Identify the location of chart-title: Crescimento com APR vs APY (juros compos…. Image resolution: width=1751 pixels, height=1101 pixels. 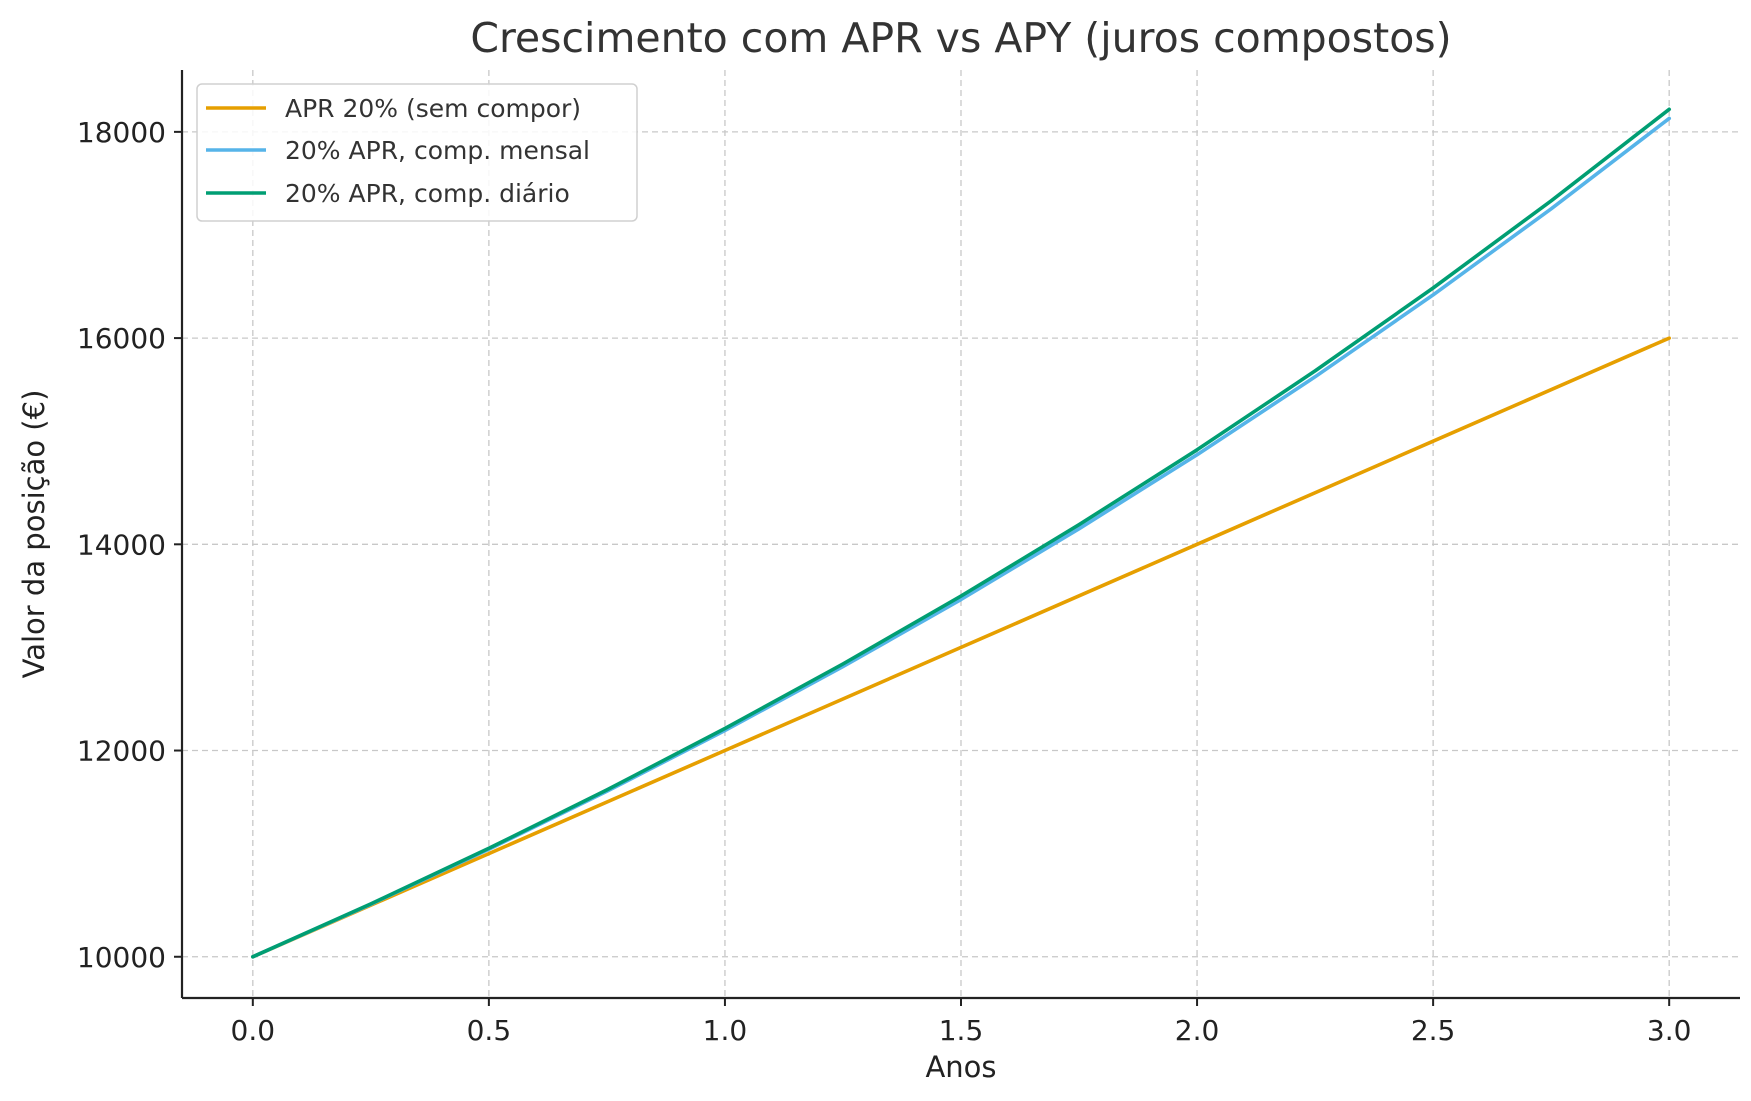
(960, 38).